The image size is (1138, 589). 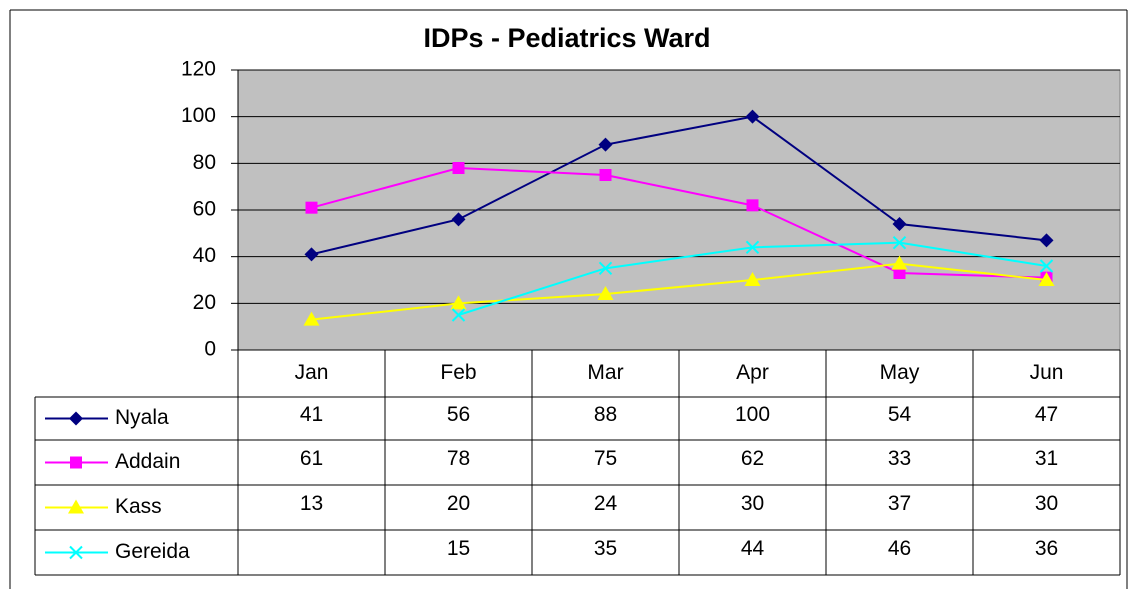 What do you see at coordinates (899, 548) in the screenshot?
I see `table-value: 46` at bounding box center [899, 548].